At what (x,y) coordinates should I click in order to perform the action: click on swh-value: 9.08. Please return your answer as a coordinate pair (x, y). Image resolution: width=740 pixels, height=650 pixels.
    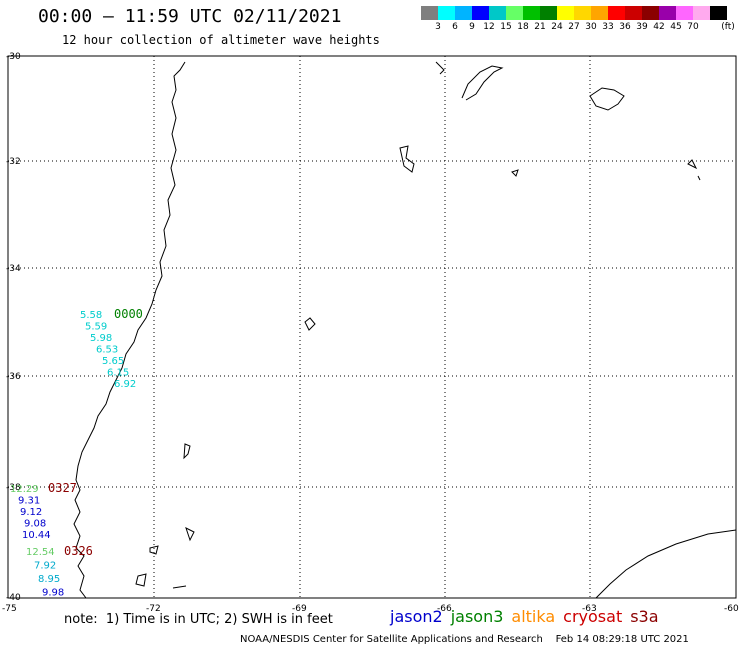
    Looking at the image, I should click on (35, 524).